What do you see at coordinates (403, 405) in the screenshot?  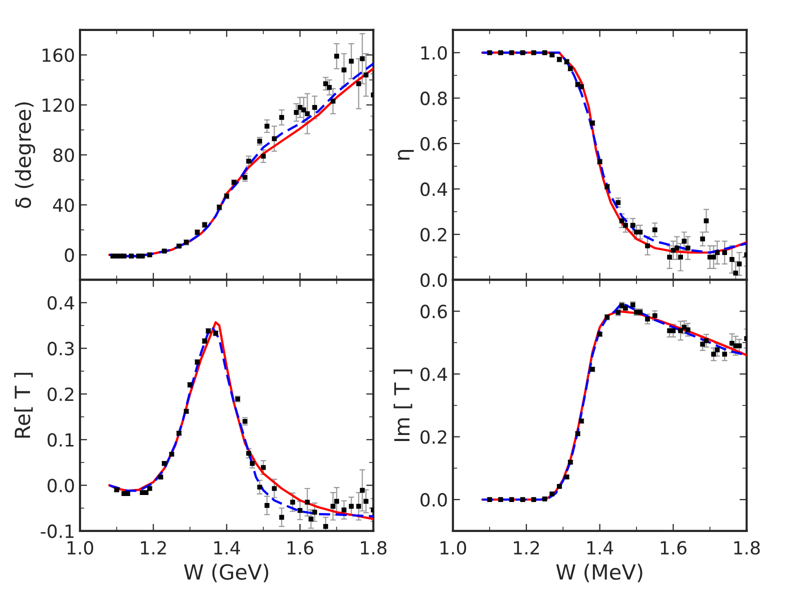 I see `y-axis-title: Im [ T ]` at bounding box center [403, 405].